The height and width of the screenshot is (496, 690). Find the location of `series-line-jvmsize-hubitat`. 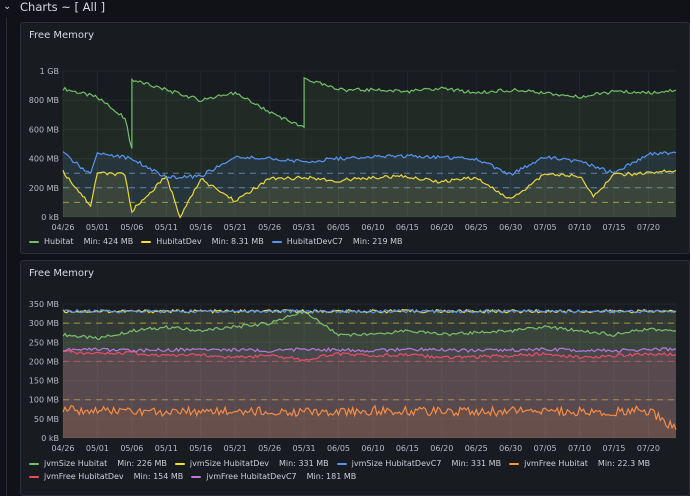

series-line-jvmsize-hubitat is located at coordinates (369, 325).